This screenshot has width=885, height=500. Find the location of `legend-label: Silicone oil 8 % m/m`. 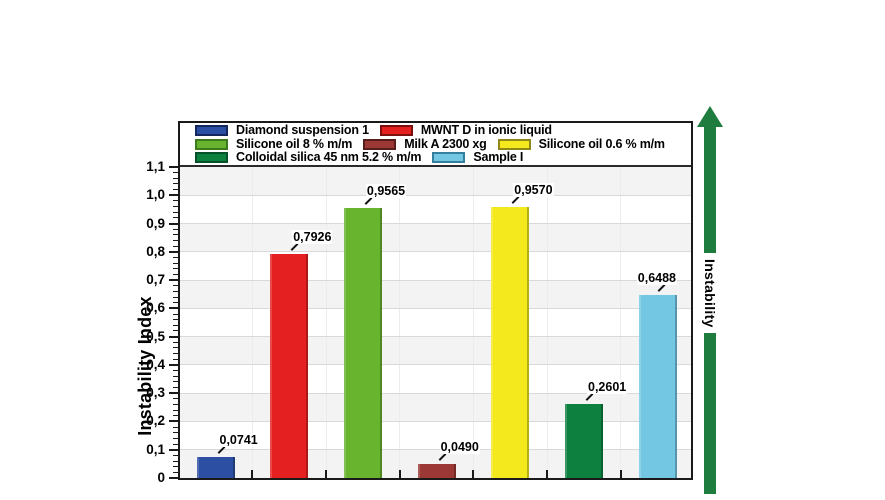

legend-label: Silicone oil 8 % m/m is located at coordinates (294, 143).